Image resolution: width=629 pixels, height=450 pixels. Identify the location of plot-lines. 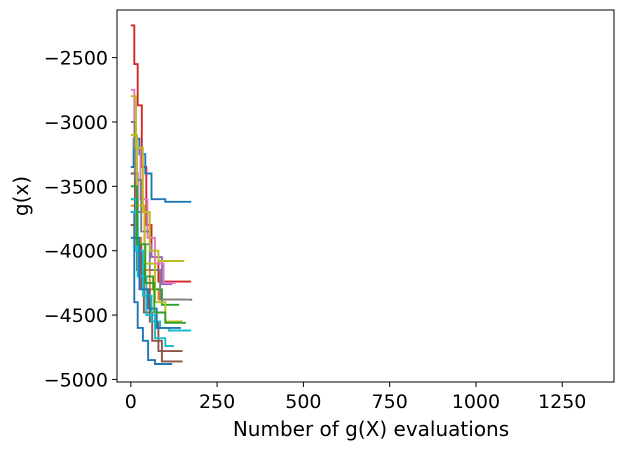
(161, 194).